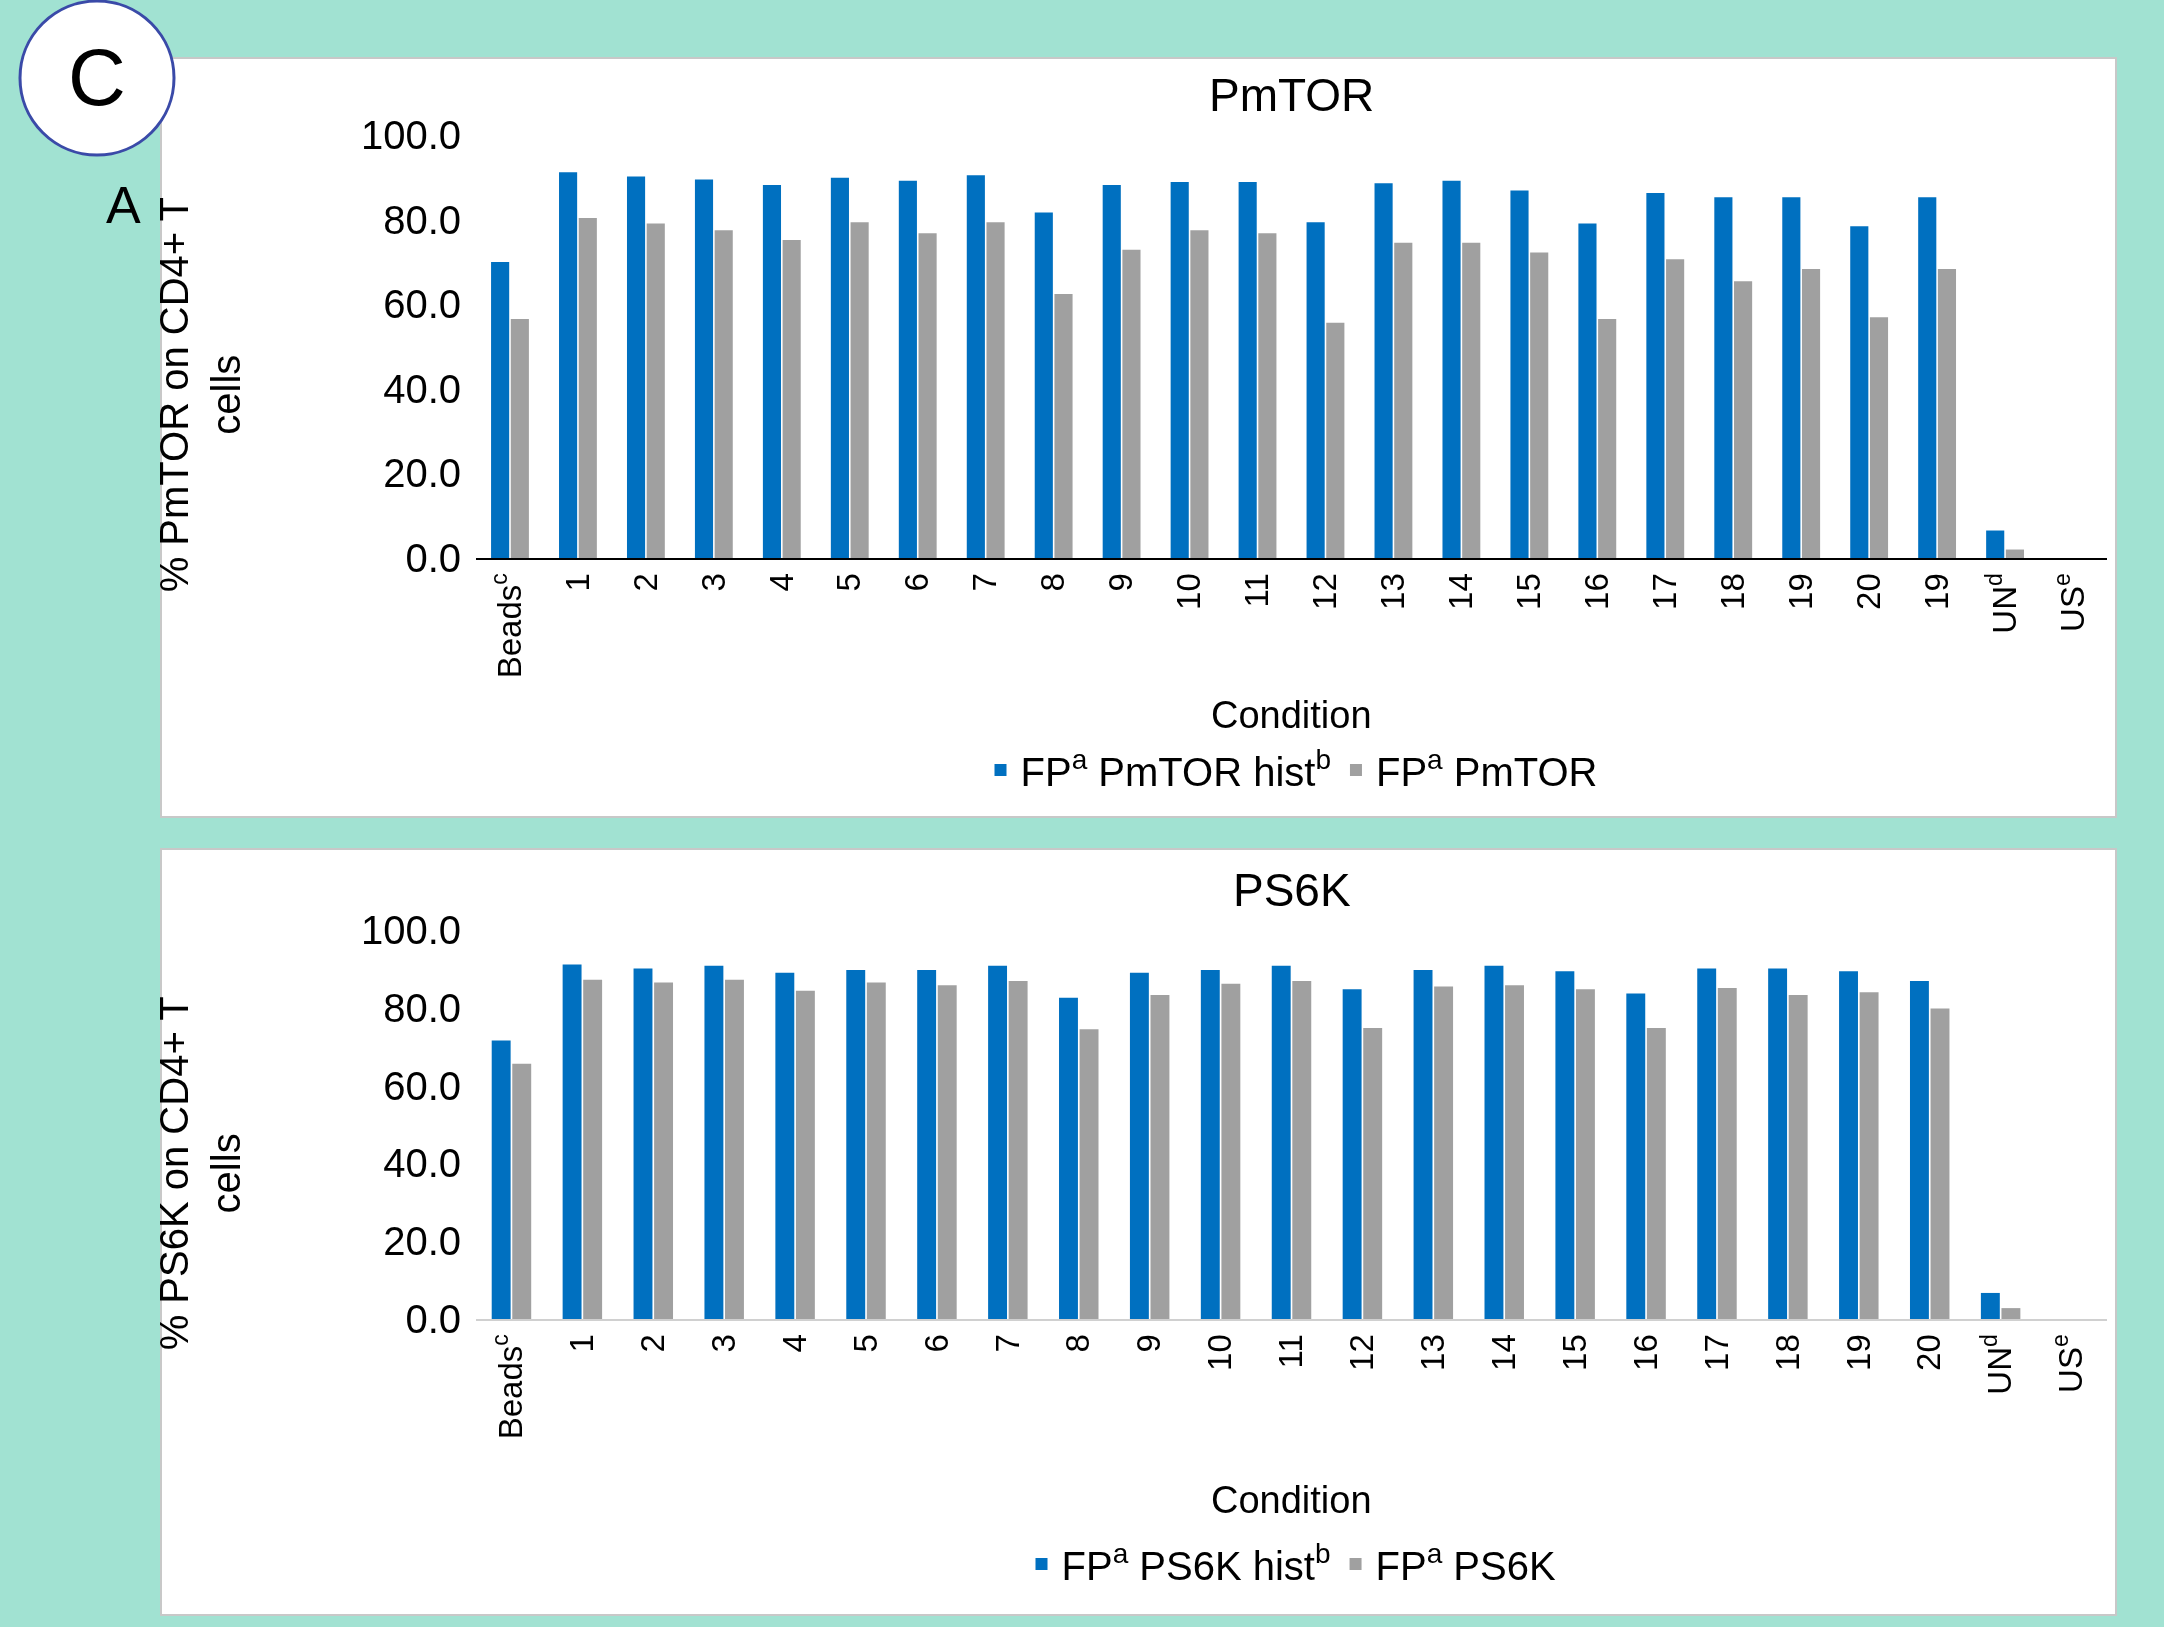 This screenshot has height=1627, width=2164. I want to click on x-tick-label: 6, so click(936, 1343).